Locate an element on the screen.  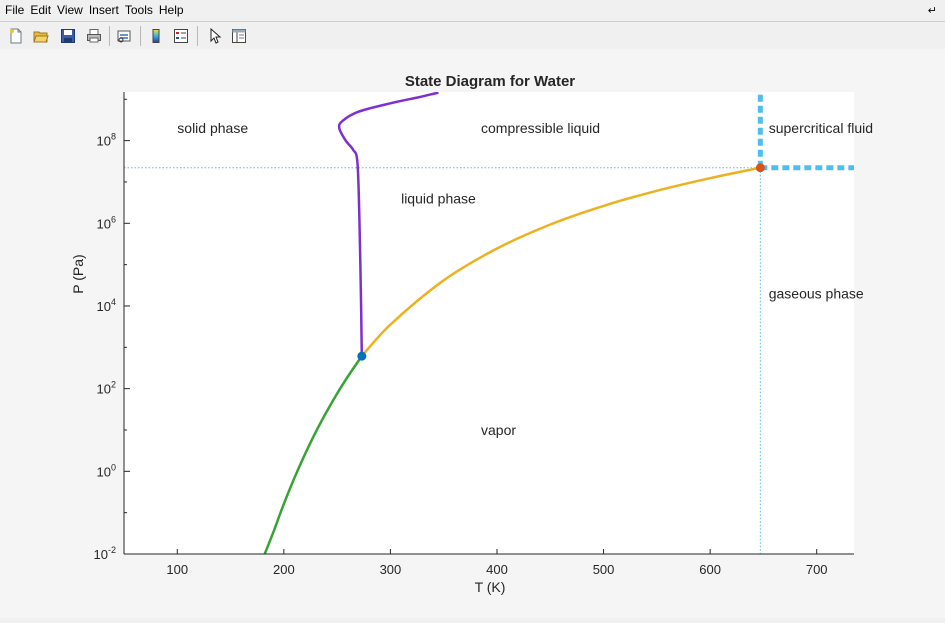
figure-toolbar is located at coordinates (472, 35).